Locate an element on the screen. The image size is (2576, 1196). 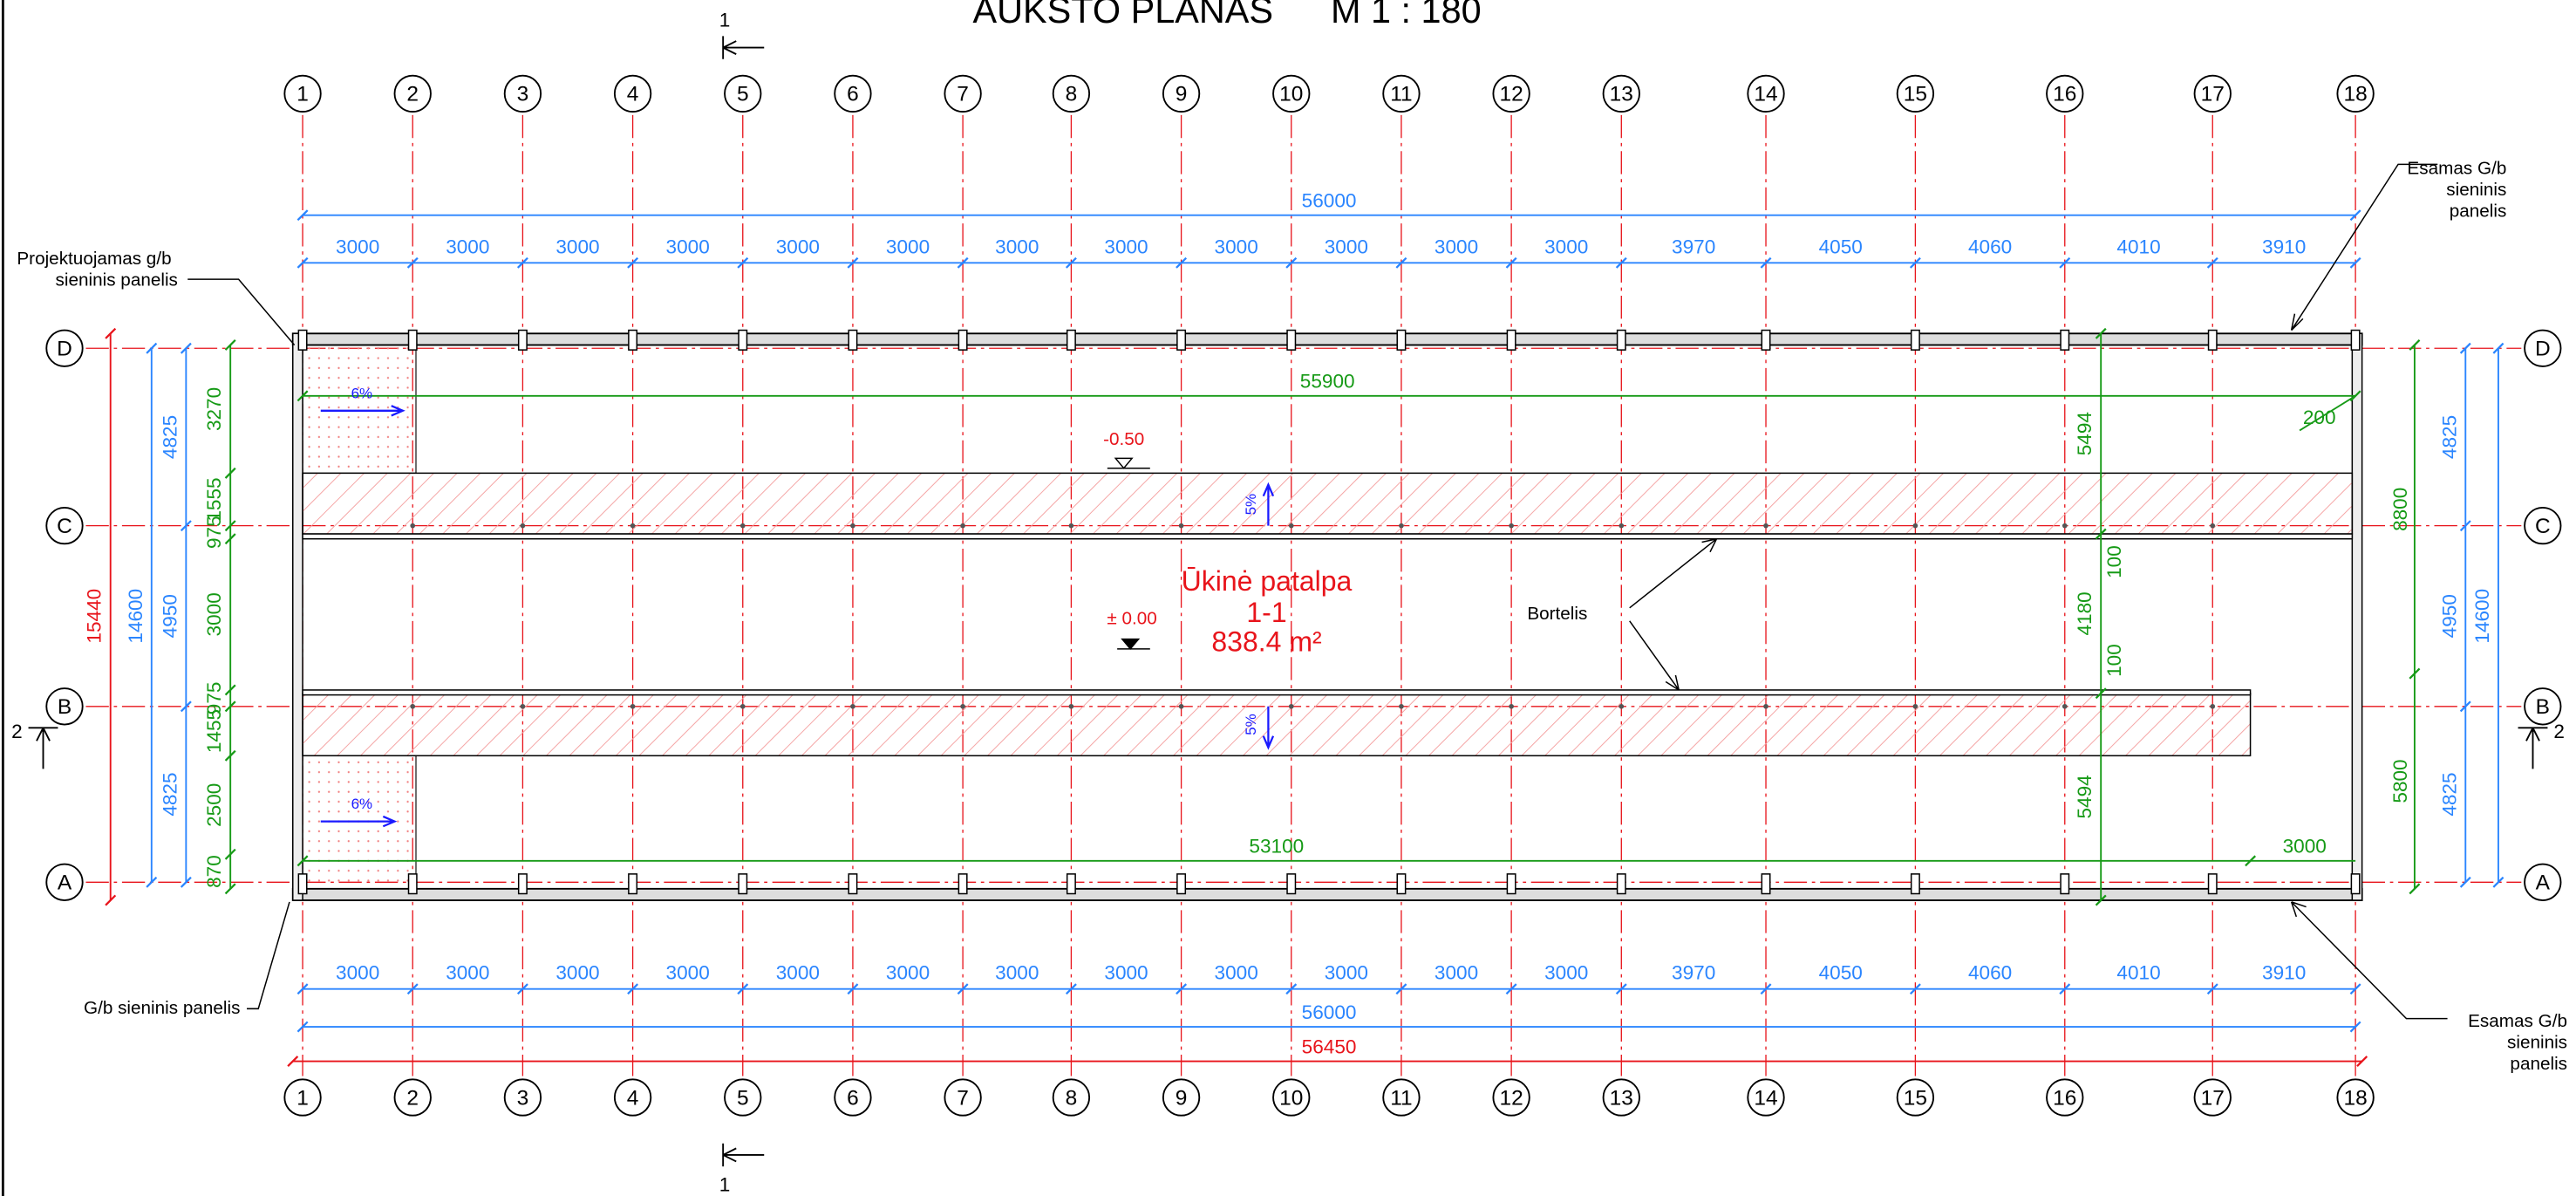
column-label: 8 is located at coordinates (1072, 94).